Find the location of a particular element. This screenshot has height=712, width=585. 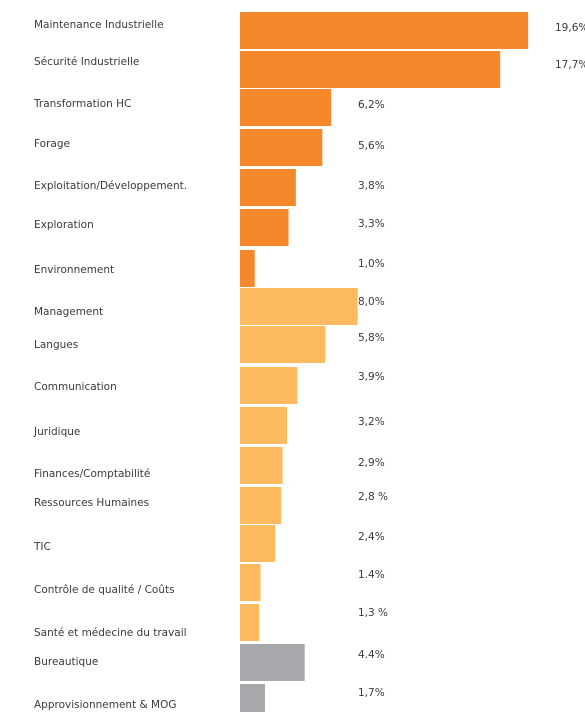

value-label: 3,9% is located at coordinates (371, 377).